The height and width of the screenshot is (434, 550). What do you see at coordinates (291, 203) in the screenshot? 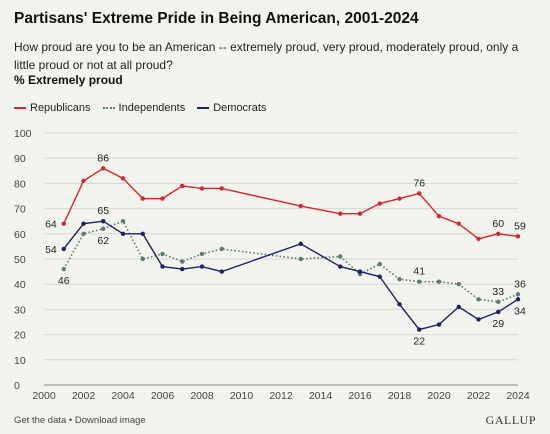
I see `series-line-republicans` at bounding box center [291, 203].